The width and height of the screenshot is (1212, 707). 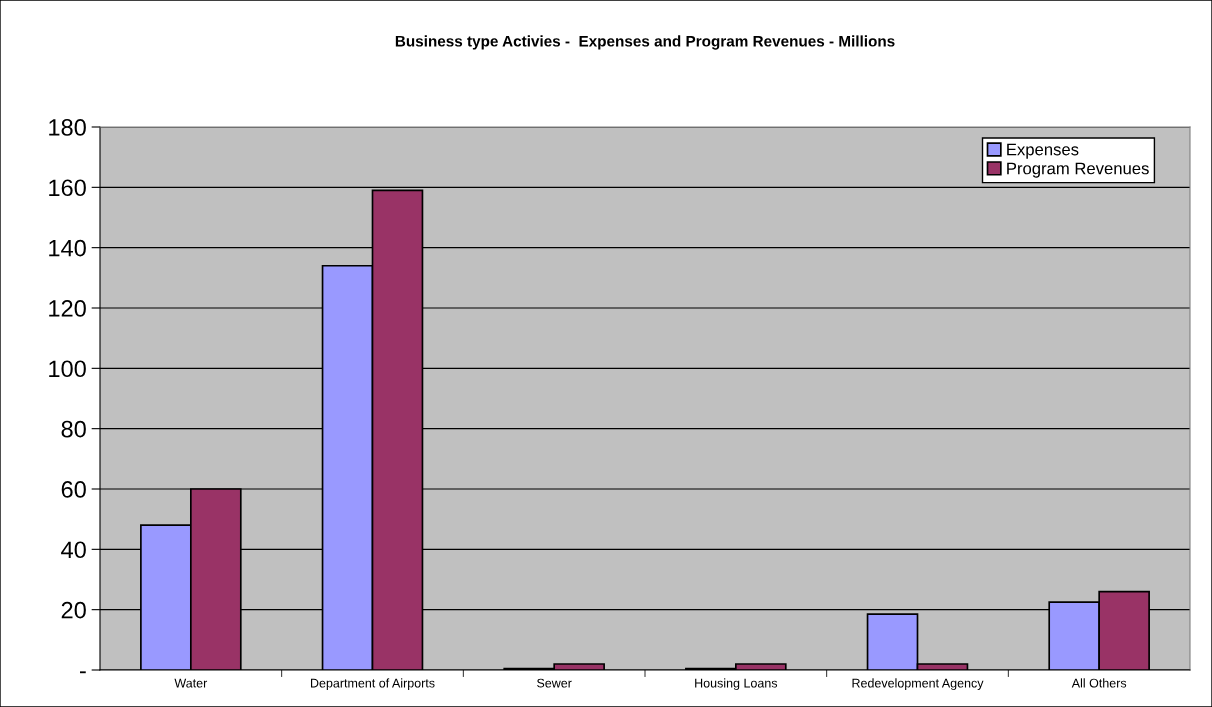 I want to click on y-tick-label: 160, so click(x=67, y=188).